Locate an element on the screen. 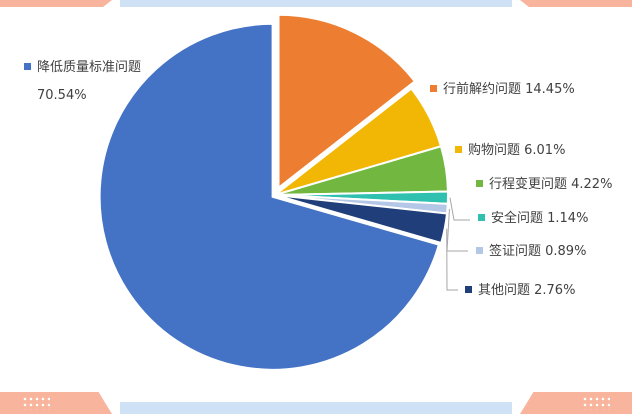 Image resolution: width=632 pixels, height=414 pixels. slice-label-5: 签证问题 0.89% is located at coordinates (537, 251).